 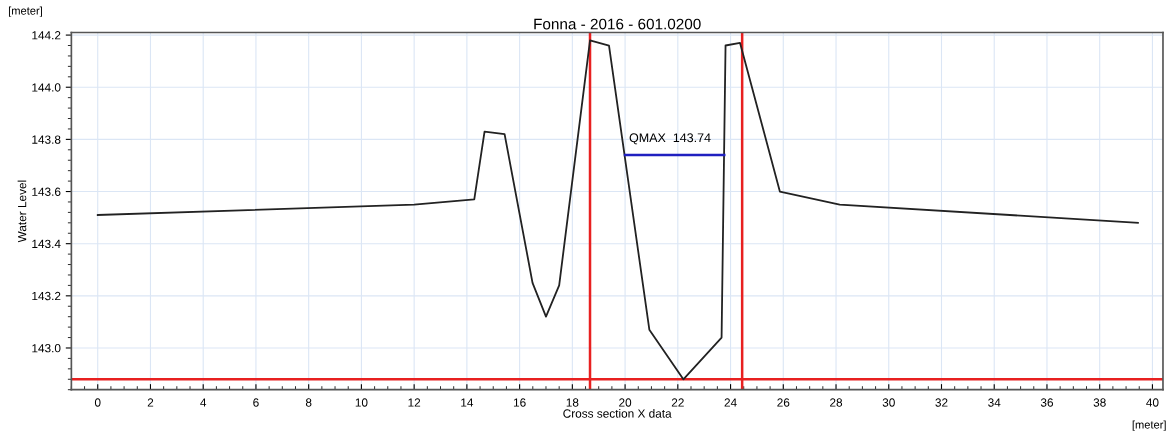 I want to click on x-tick-label: 28, so click(x=836, y=402).